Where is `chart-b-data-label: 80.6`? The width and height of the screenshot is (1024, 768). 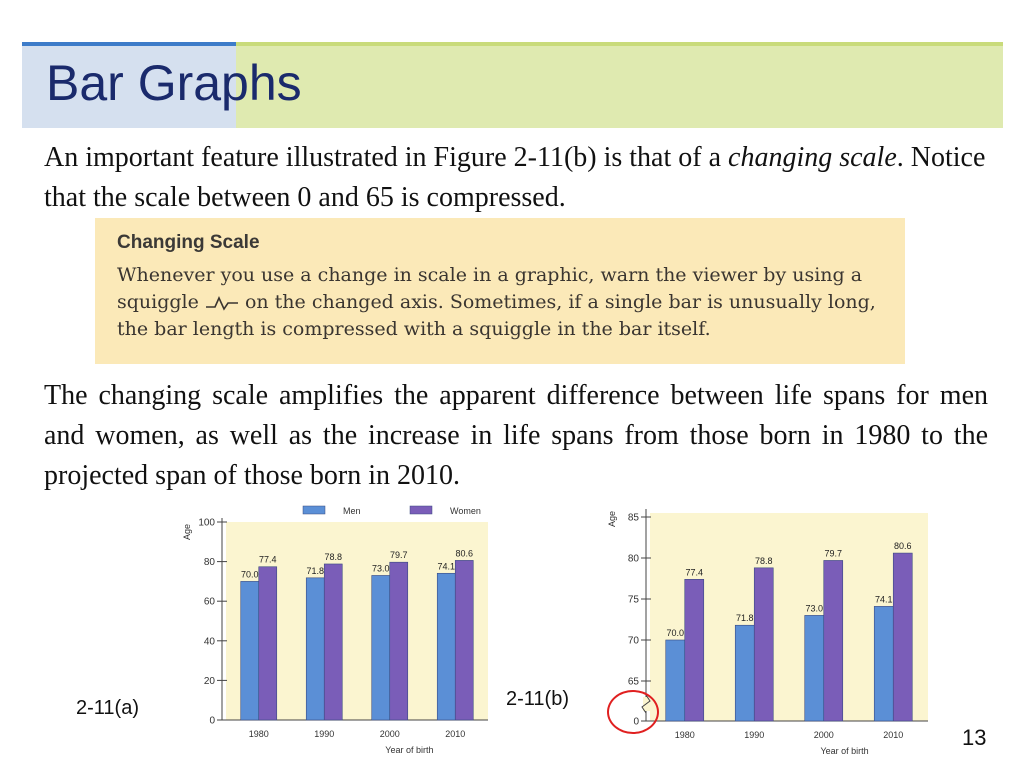 chart-b-data-label: 80.6 is located at coordinates (903, 546).